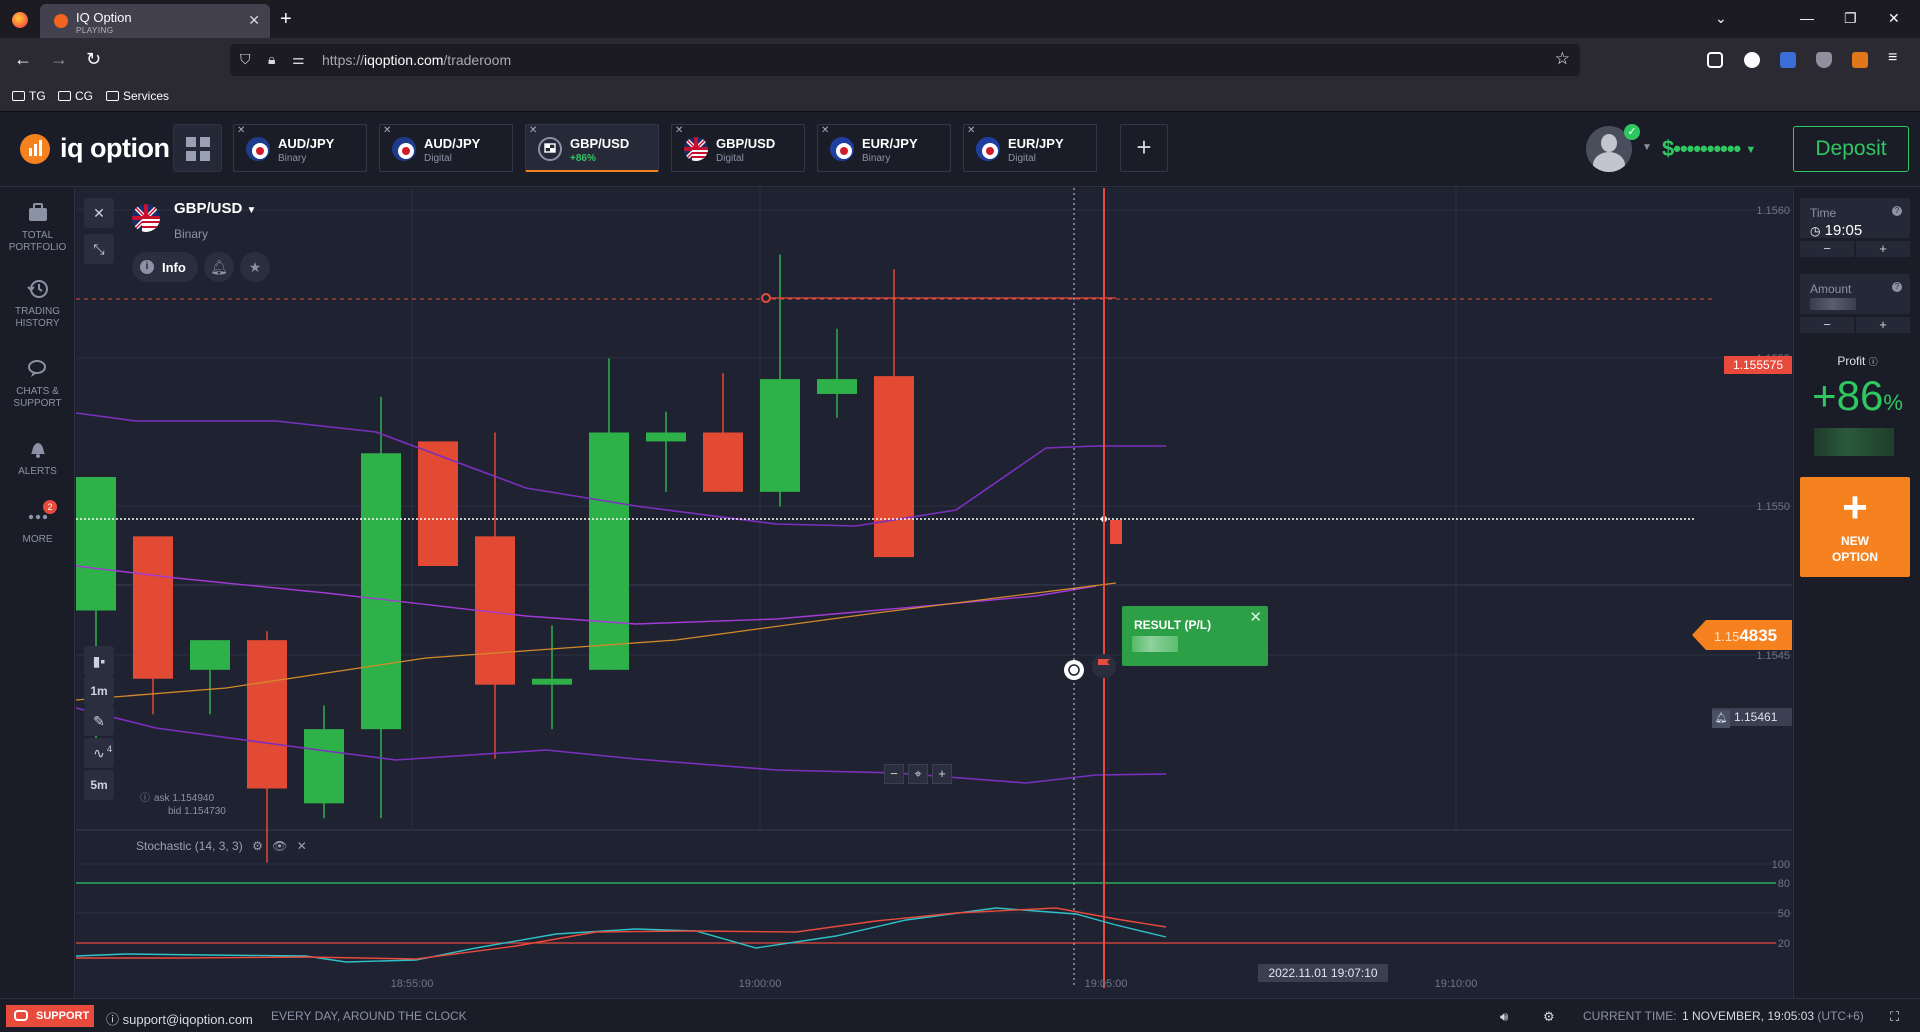 The width and height of the screenshot is (1920, 1032). Describe the element at coordinates (251, 210) in the screenshot. I see `asset-caret-icon: ▼` at that location.